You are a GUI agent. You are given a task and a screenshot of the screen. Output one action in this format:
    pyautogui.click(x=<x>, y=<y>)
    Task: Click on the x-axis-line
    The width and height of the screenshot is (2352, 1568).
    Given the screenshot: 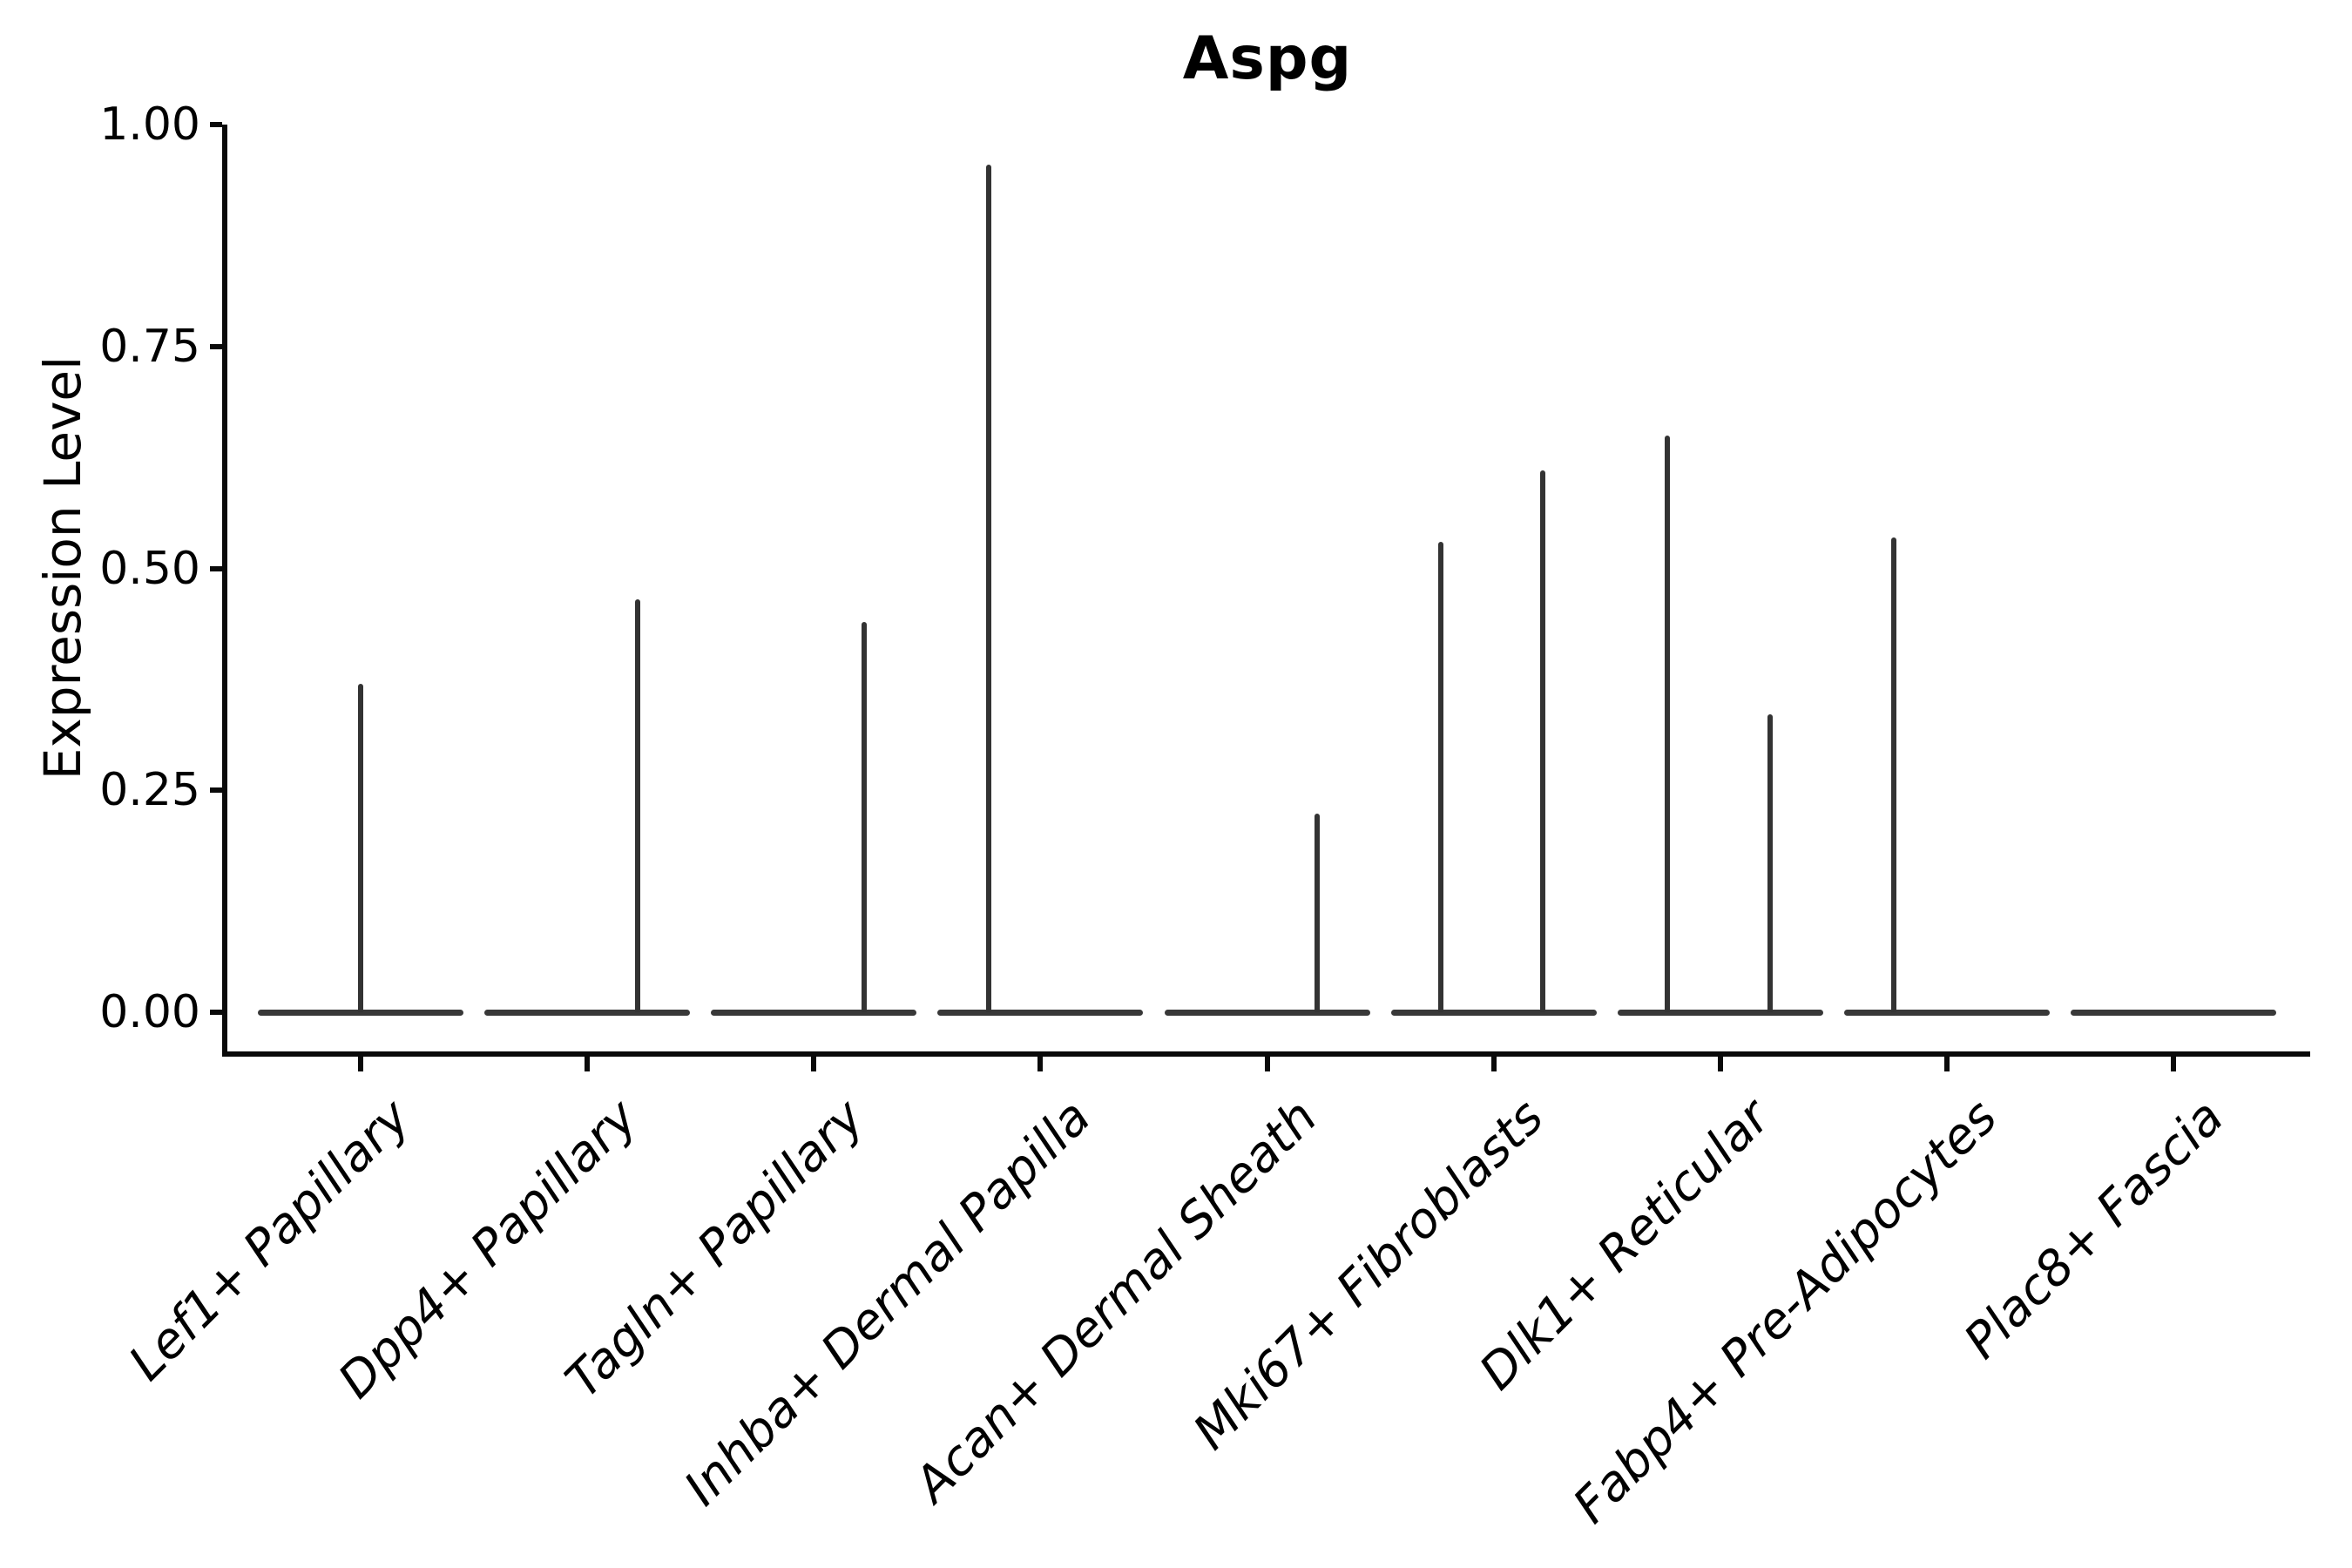 What is the action you would take?
    pyautogui.click(x=1266, y=1054)
    